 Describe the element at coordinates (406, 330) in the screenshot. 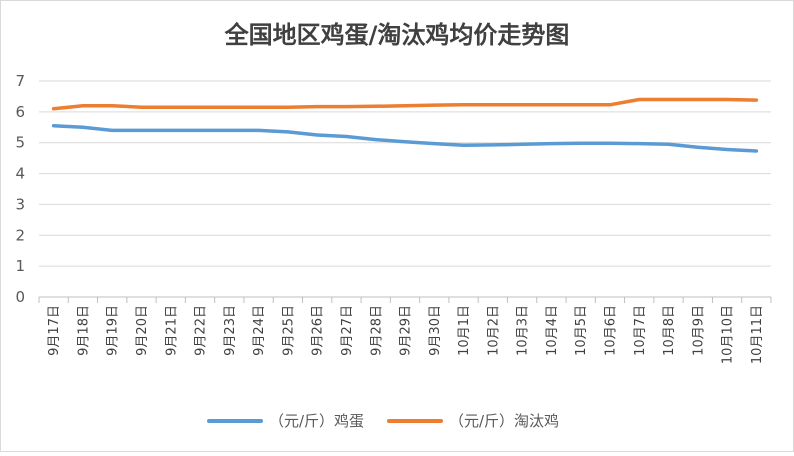

I see `x-tick-label: 9月29日` at that location.